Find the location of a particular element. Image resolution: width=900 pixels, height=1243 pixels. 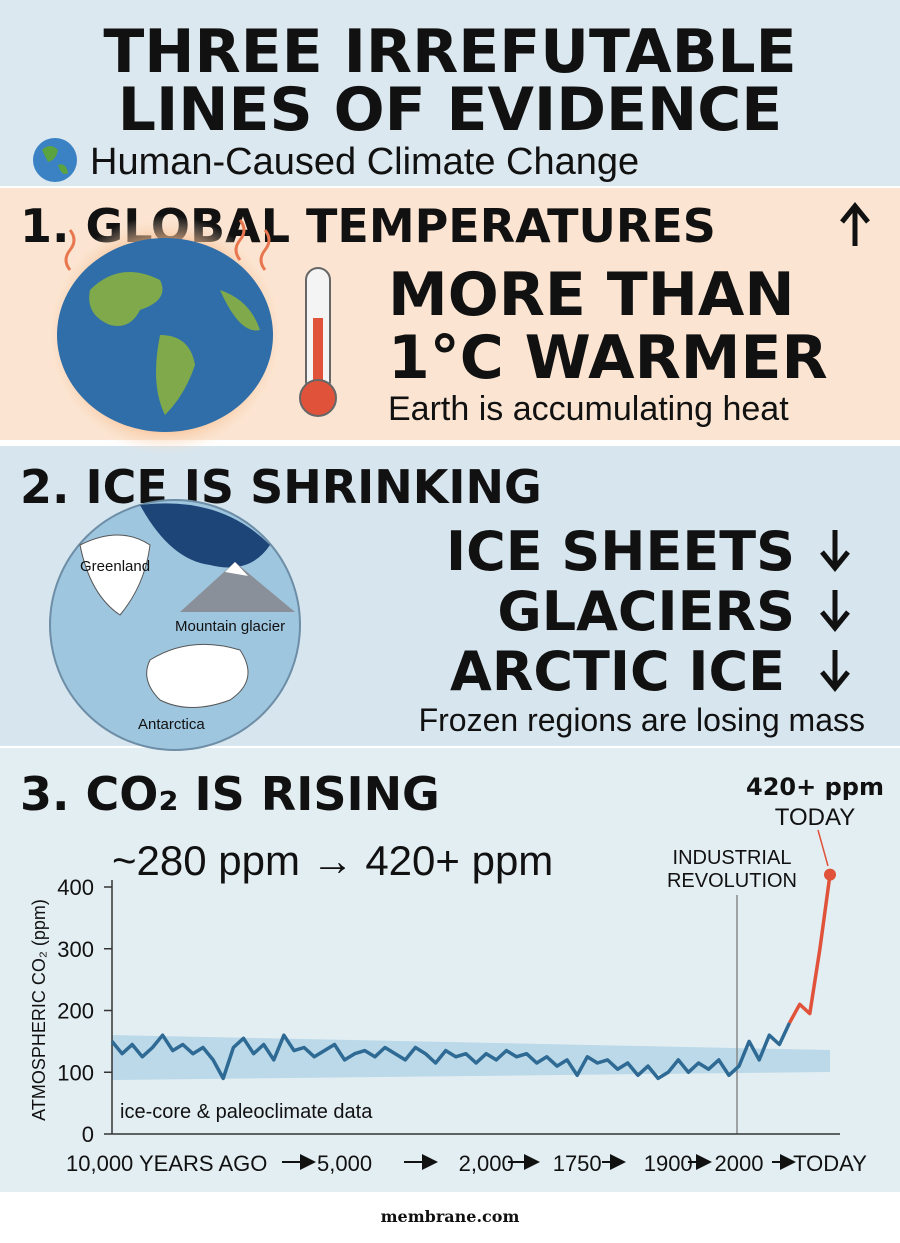

x-tick-label: 10,000 YEARS AGO is located at coordinates (166, 1163).